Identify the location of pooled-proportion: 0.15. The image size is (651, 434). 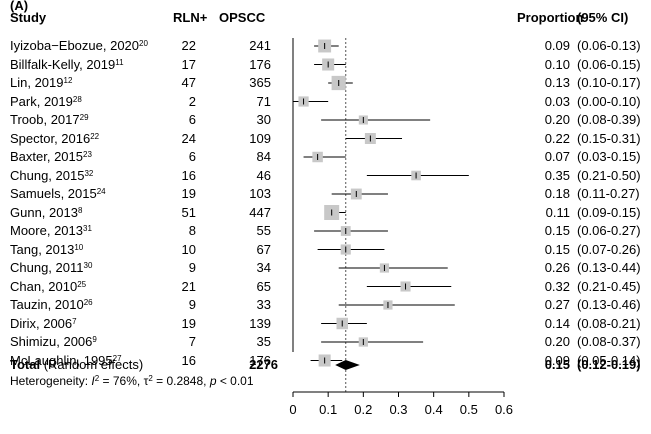
(557, 364).